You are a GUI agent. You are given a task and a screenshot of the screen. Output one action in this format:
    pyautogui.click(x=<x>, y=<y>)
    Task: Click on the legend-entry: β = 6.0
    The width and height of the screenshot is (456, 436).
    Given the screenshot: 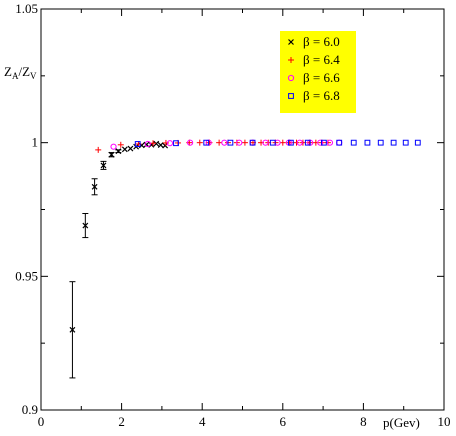 What is the action you would take?
    pyautogui.click(x=314, y=41)
    